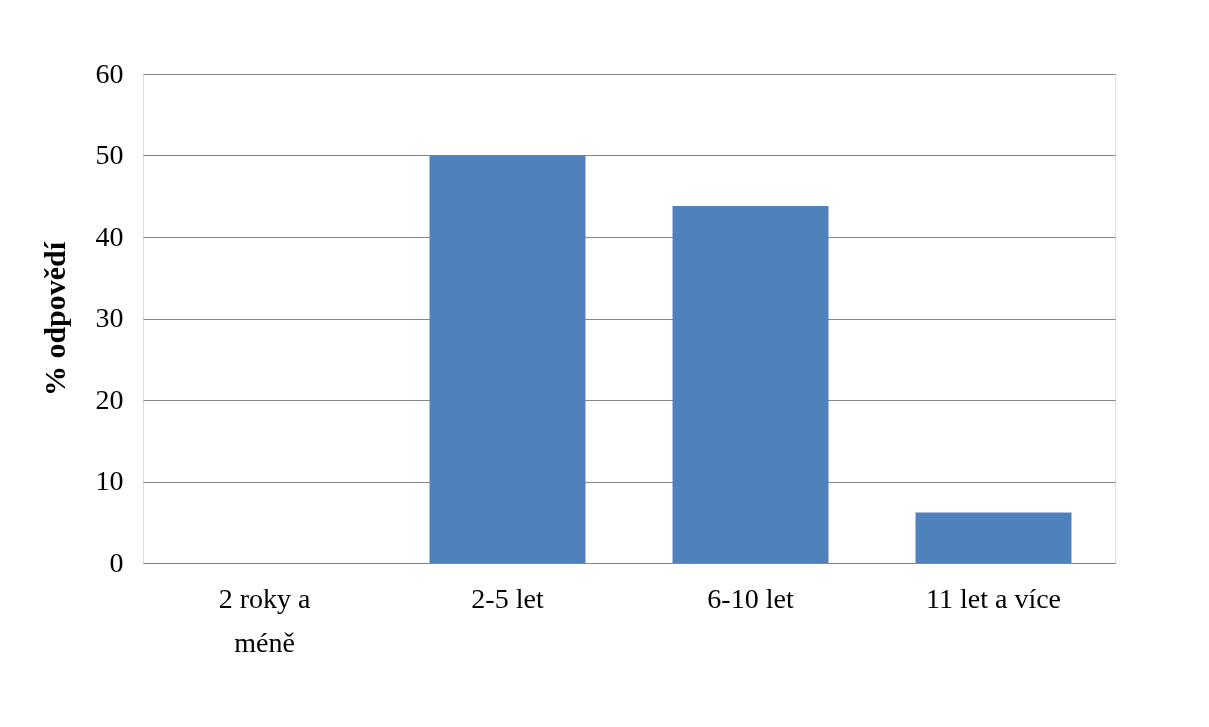  I want to click on y-tick-label: 20, so click(109, 399).